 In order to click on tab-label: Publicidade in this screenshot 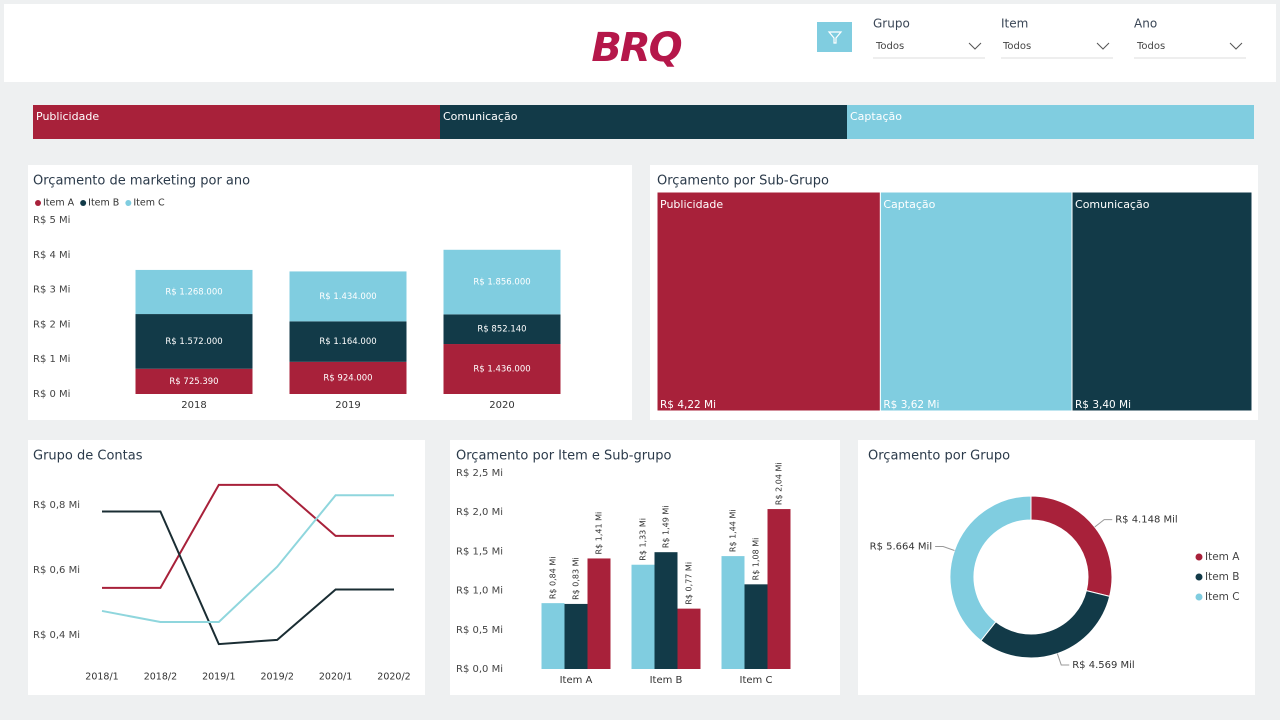, I will do `click(67, 116)`.